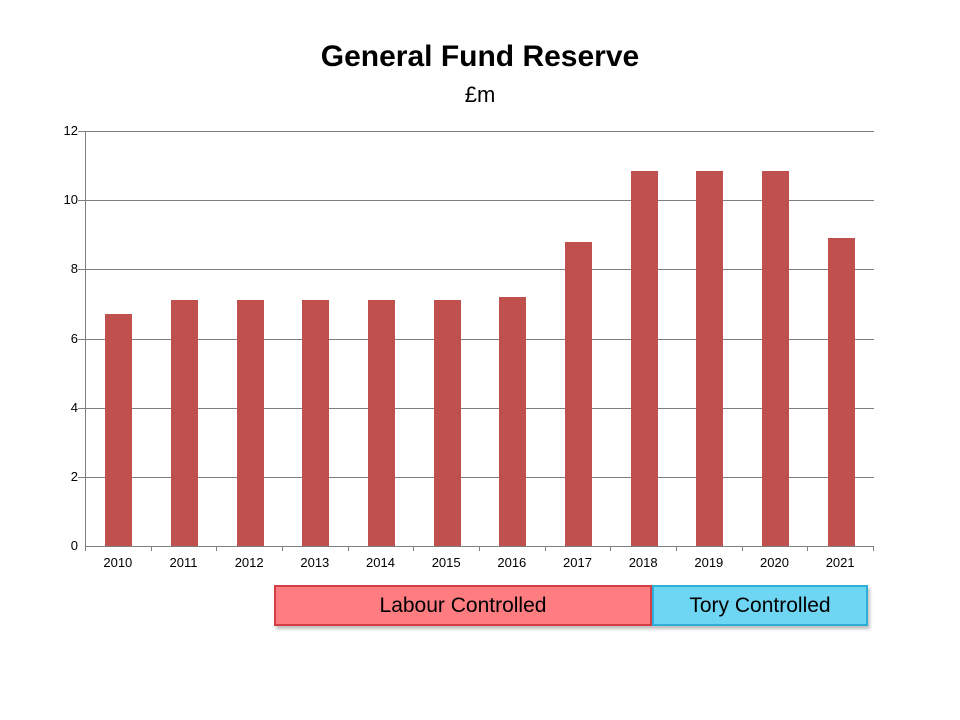 The height and width of the screenshot is (720, 960). Describe the element at coordinates (841, 392) in the screenshot. I see `bar-2021` at that location.